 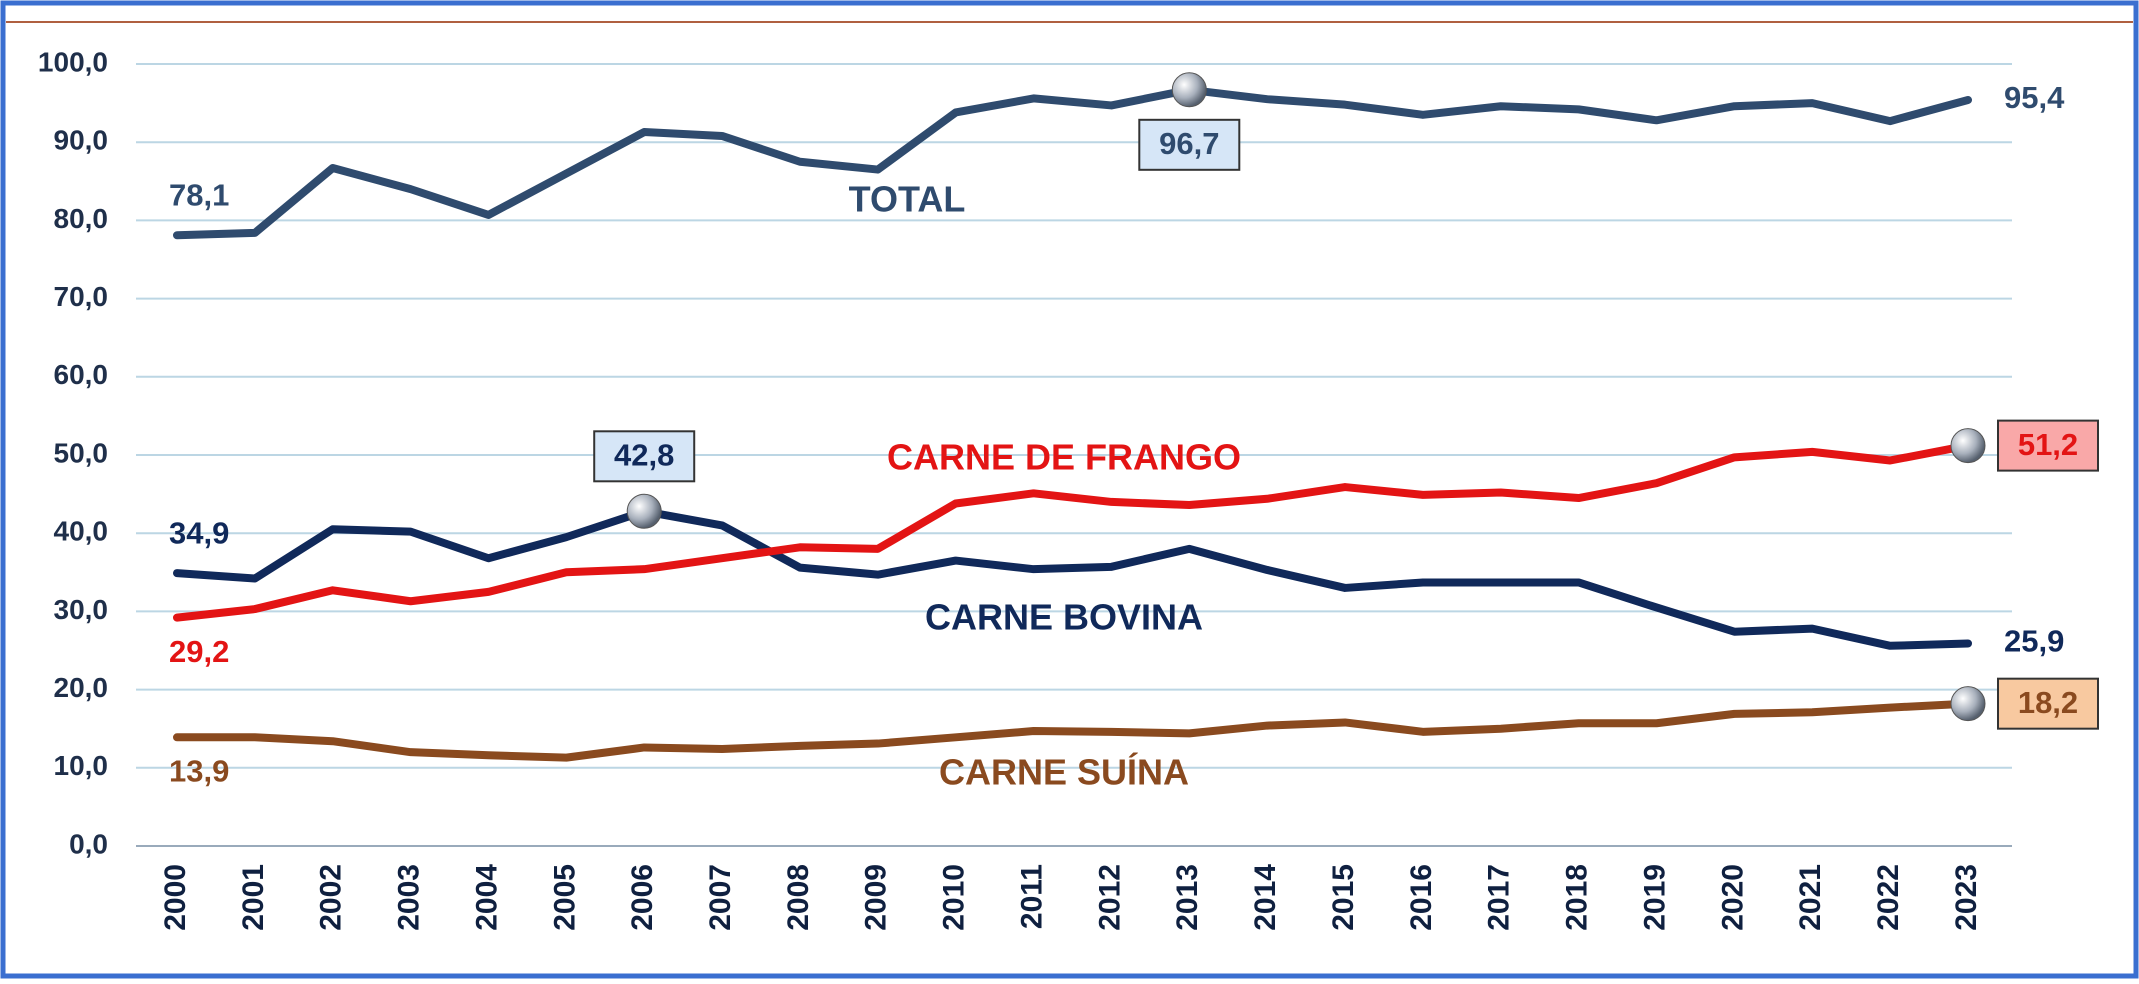 What do you see at coordinates (1109, 897) in the screenshot?
I see `x-tick-label: 2012` at bounding box center [1109, 897].